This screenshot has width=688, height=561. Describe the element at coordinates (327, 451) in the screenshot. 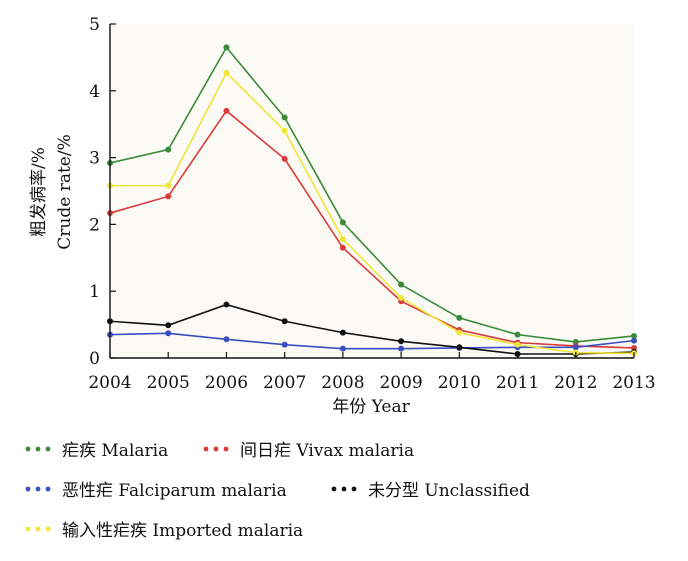

I see `legend-label: 间日疟 Vivax malaria` at that location.